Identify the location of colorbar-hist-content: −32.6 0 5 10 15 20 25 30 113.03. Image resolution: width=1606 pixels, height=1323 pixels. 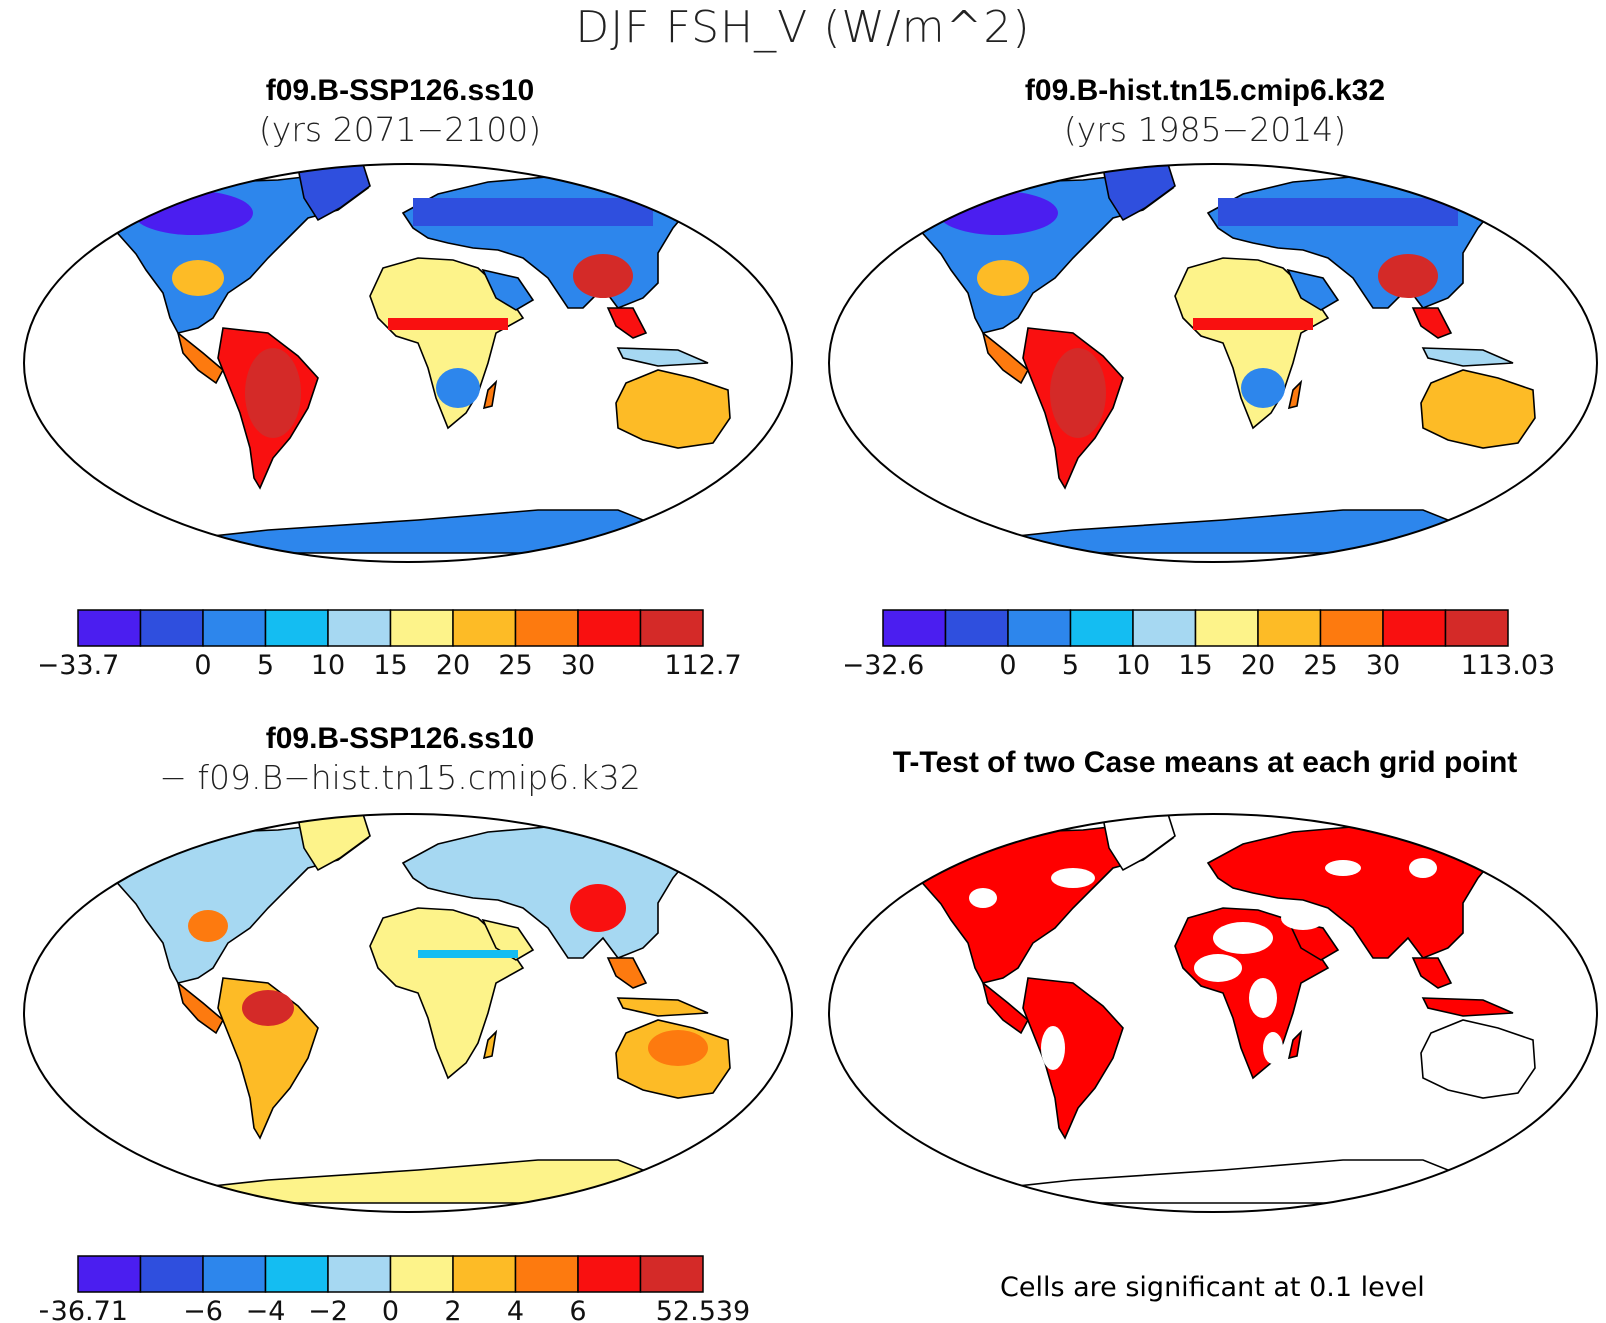
(1200, 645).